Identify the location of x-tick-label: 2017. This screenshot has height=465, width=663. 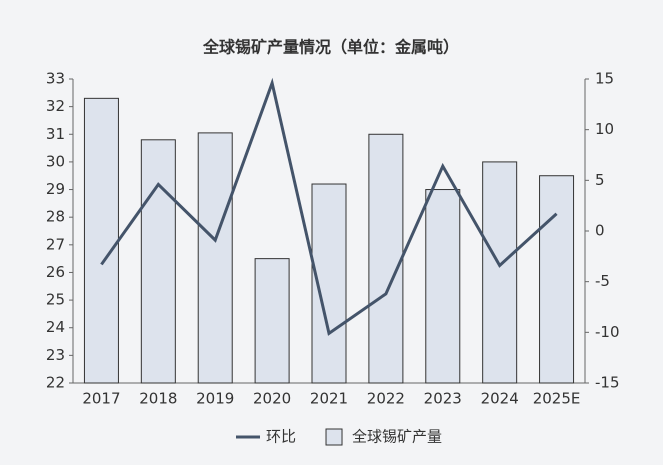
(101, 399).